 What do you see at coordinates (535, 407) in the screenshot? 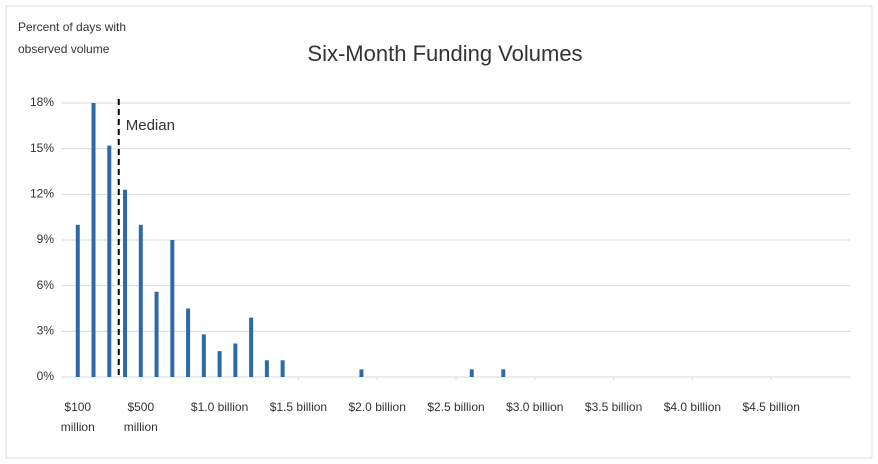
I see `x-tick-label: $3.0 billion` at bounding box center [535, 407].